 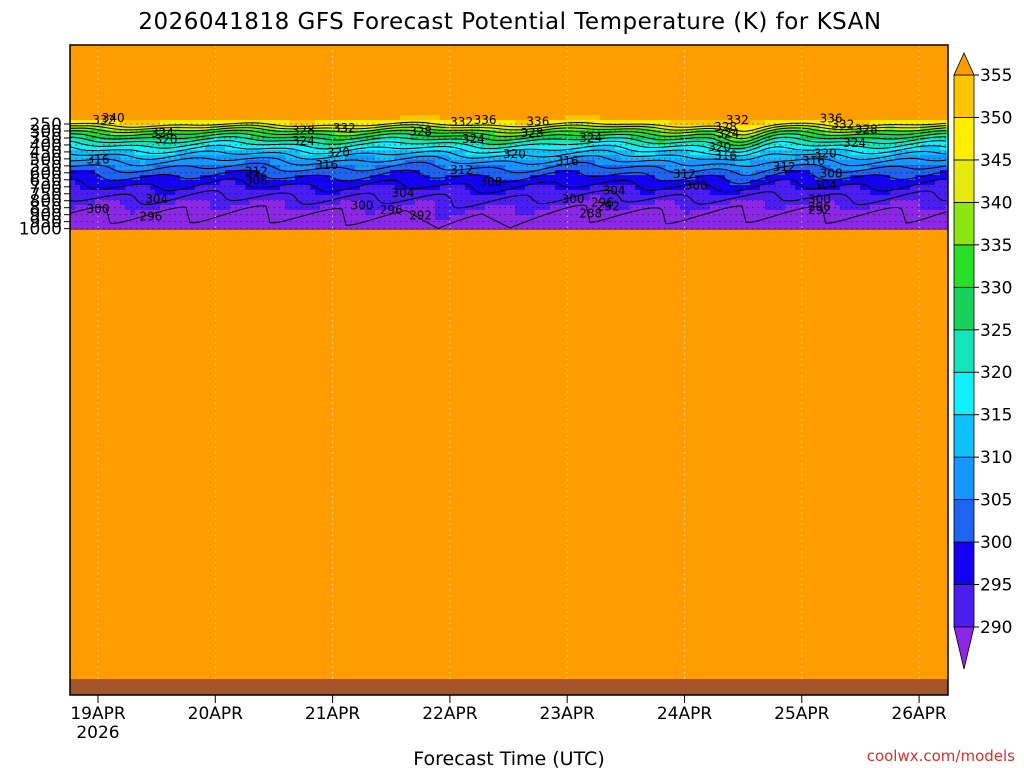 What do you see at coordinates (996, 458) in the screenshot?
I see `colorbar-tick-label: 310` at bounding box center [996, 458].